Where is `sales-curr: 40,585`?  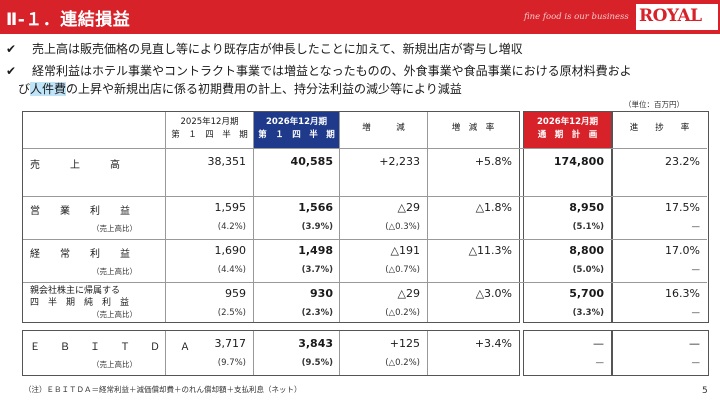
sales-curr: 40,585 is located at coordinates (311, 161).